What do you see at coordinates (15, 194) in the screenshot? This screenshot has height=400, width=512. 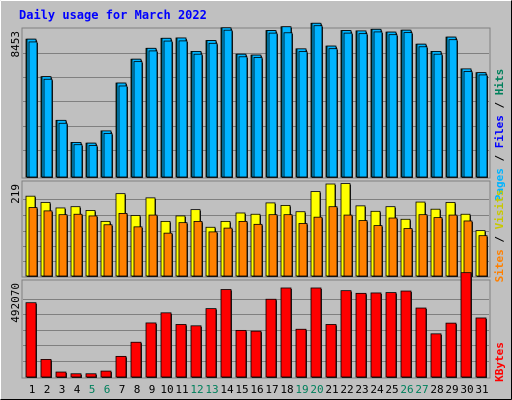 I see `panel-middle-max-label: 219` at bounding box center [15, 194].